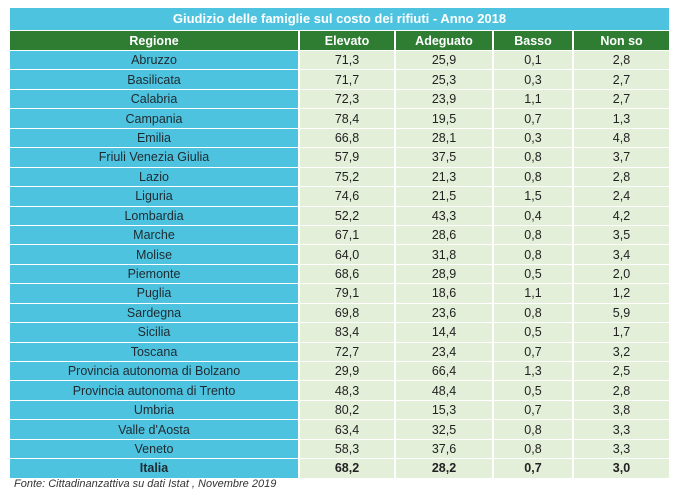 This screenshot has height=500, width=678. What do you see at coordinates (347, 274) in the screenshot?
I see `elevato-cell: 68,6` at bounding box center [347, 274].